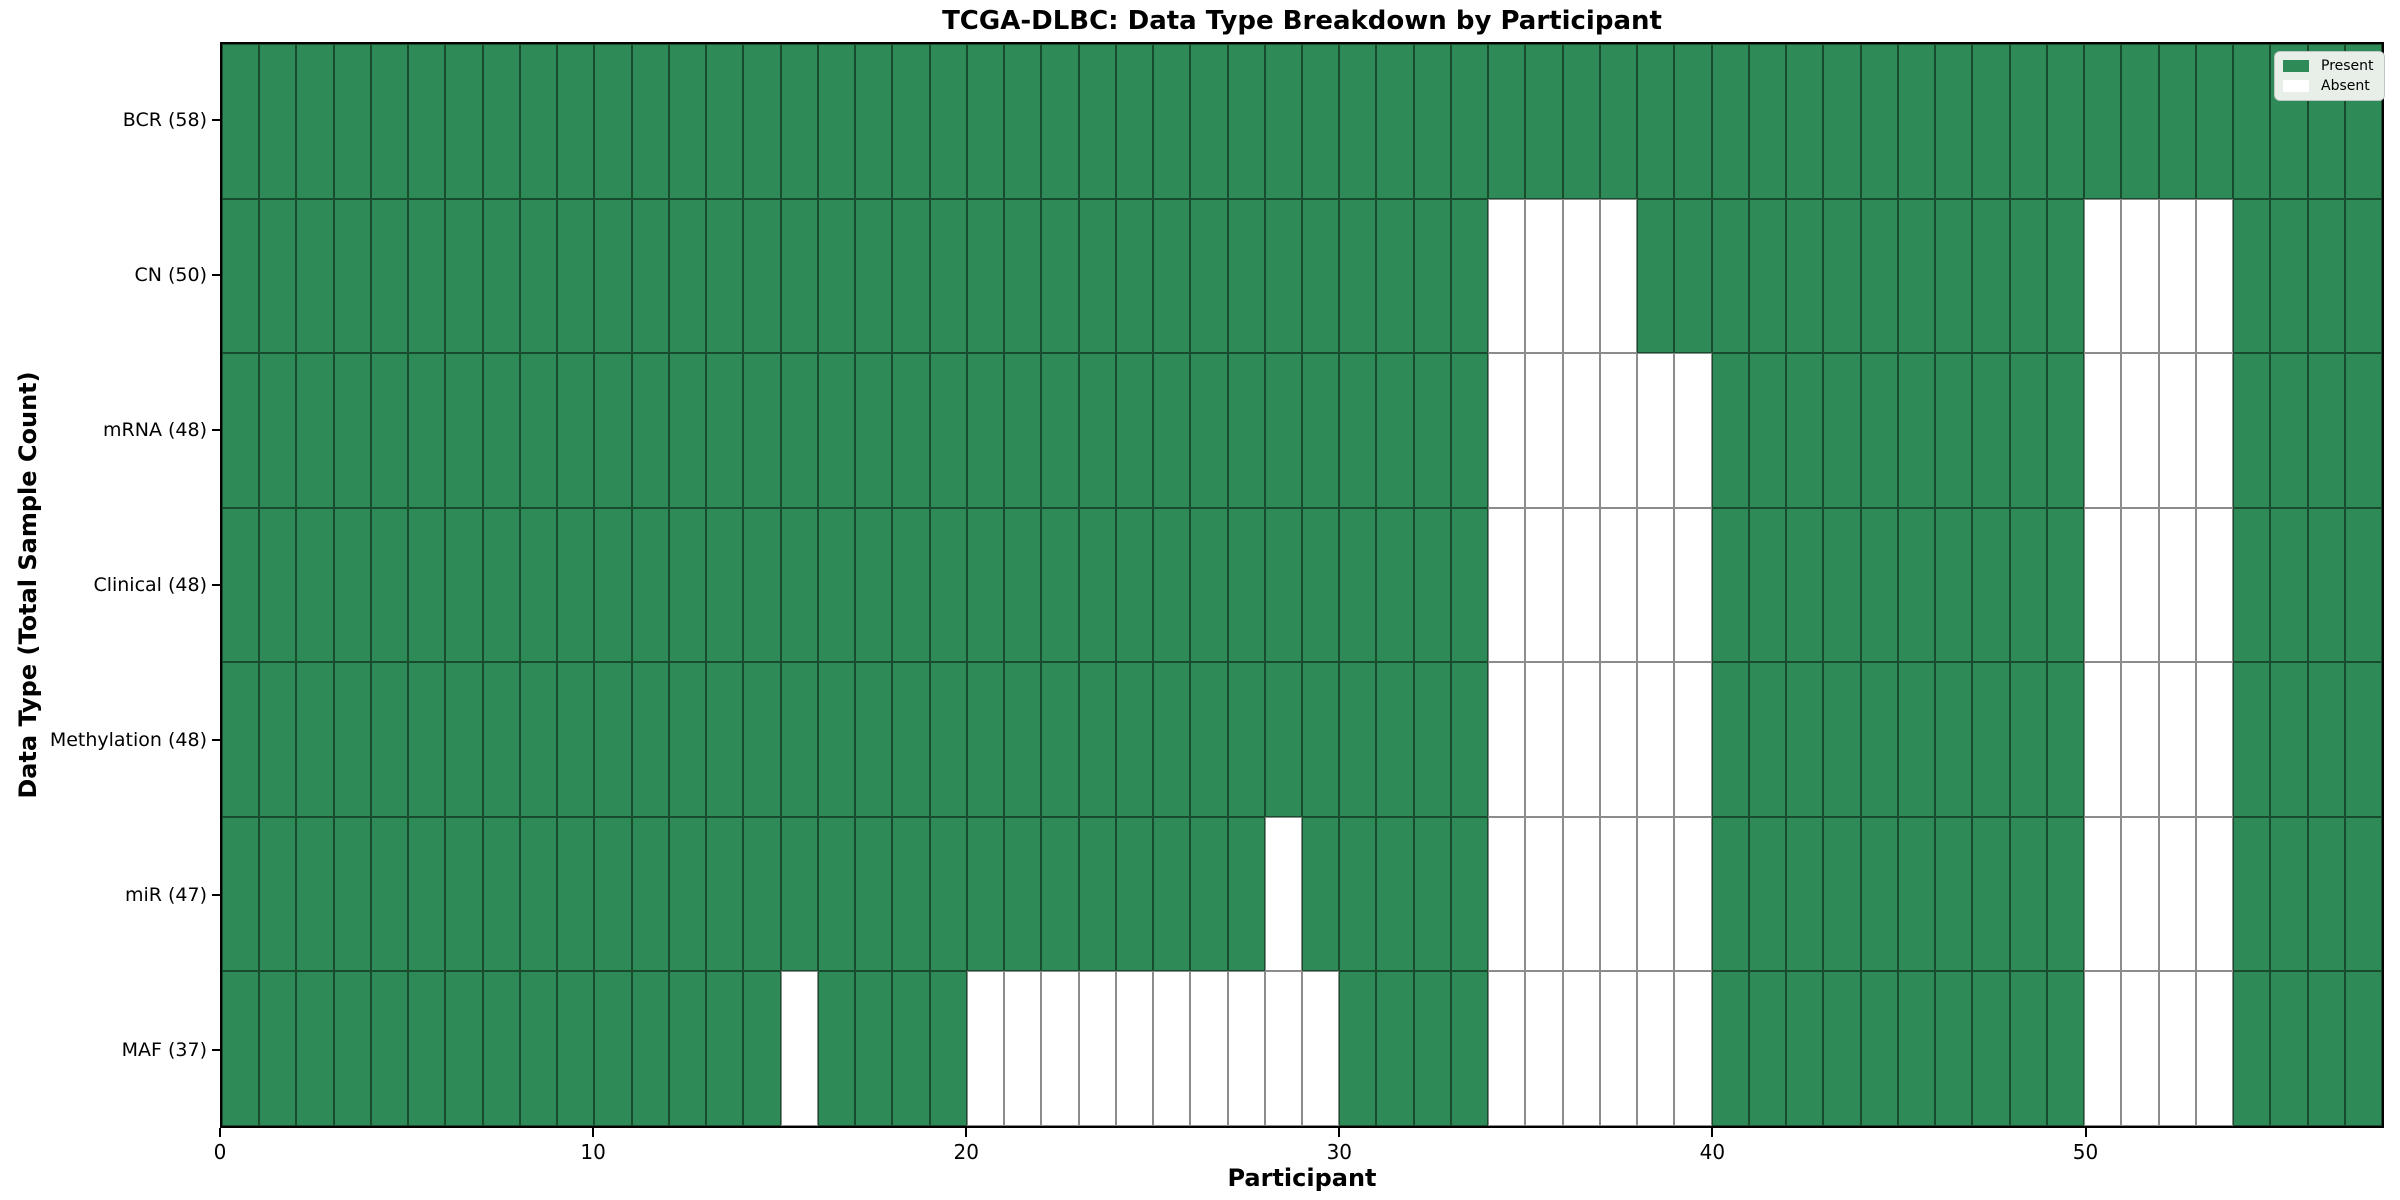 The width and height of the screenshot is (2400, 1200). Describe the element at coordinates (576, 585) in the screenshot. I see `heatmap-cell-Clinical-p9` at that location.